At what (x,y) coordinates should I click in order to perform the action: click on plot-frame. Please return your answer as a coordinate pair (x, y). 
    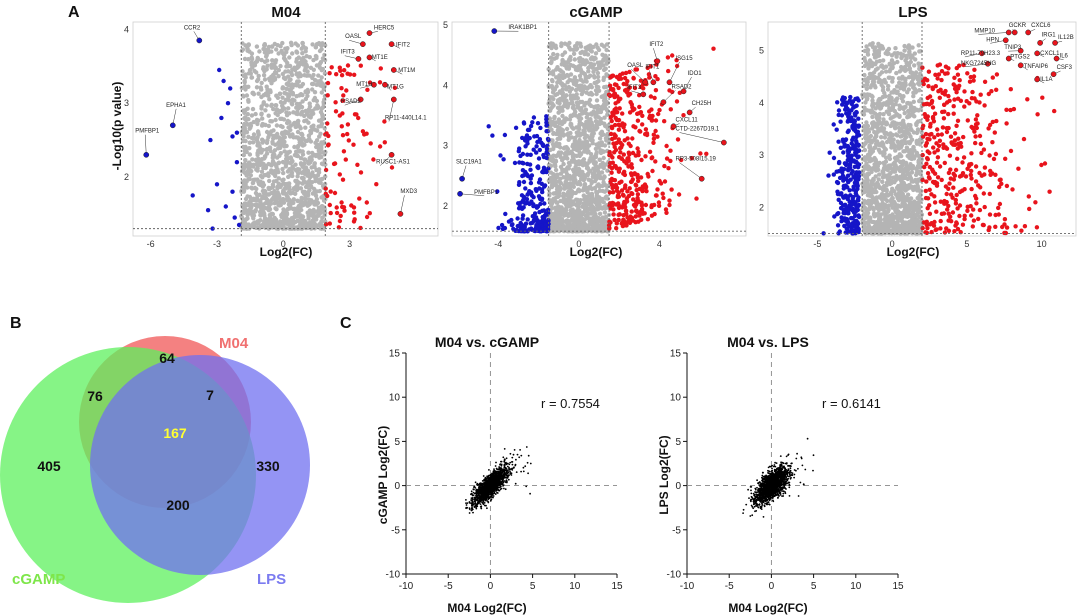
    Looking at the image, I should click on (285, 129).